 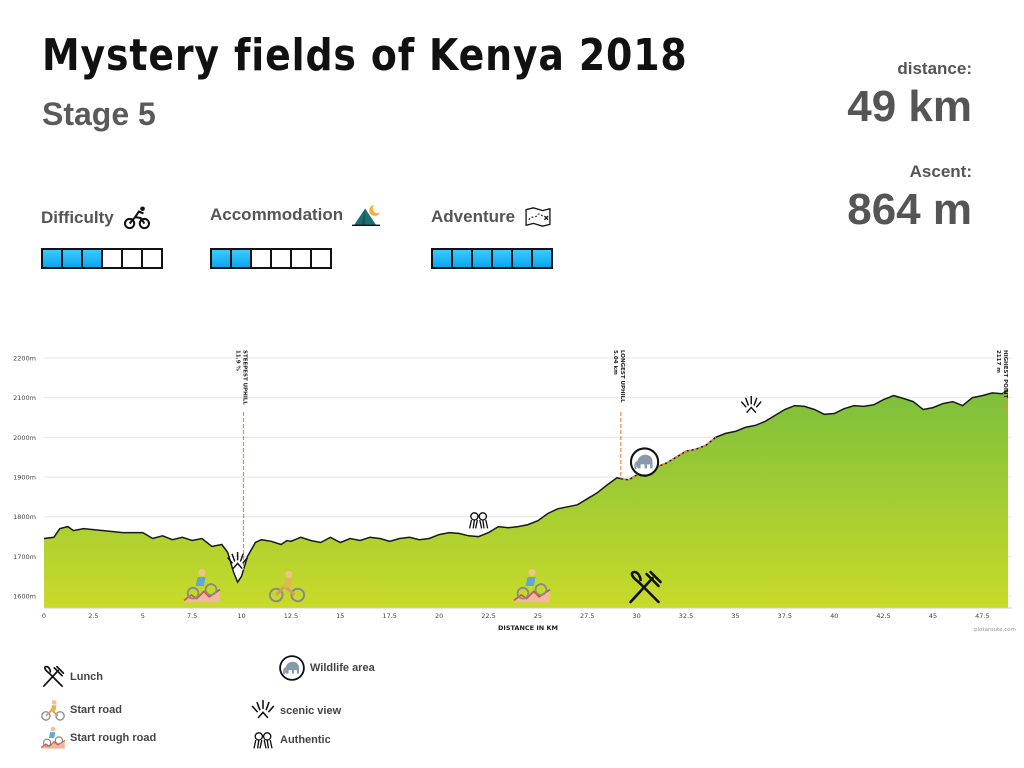 What do you see at coordinates (982, 616) in the screenshot?
I see `x-tick-label: 47.5` at bounding box center [982, 616].